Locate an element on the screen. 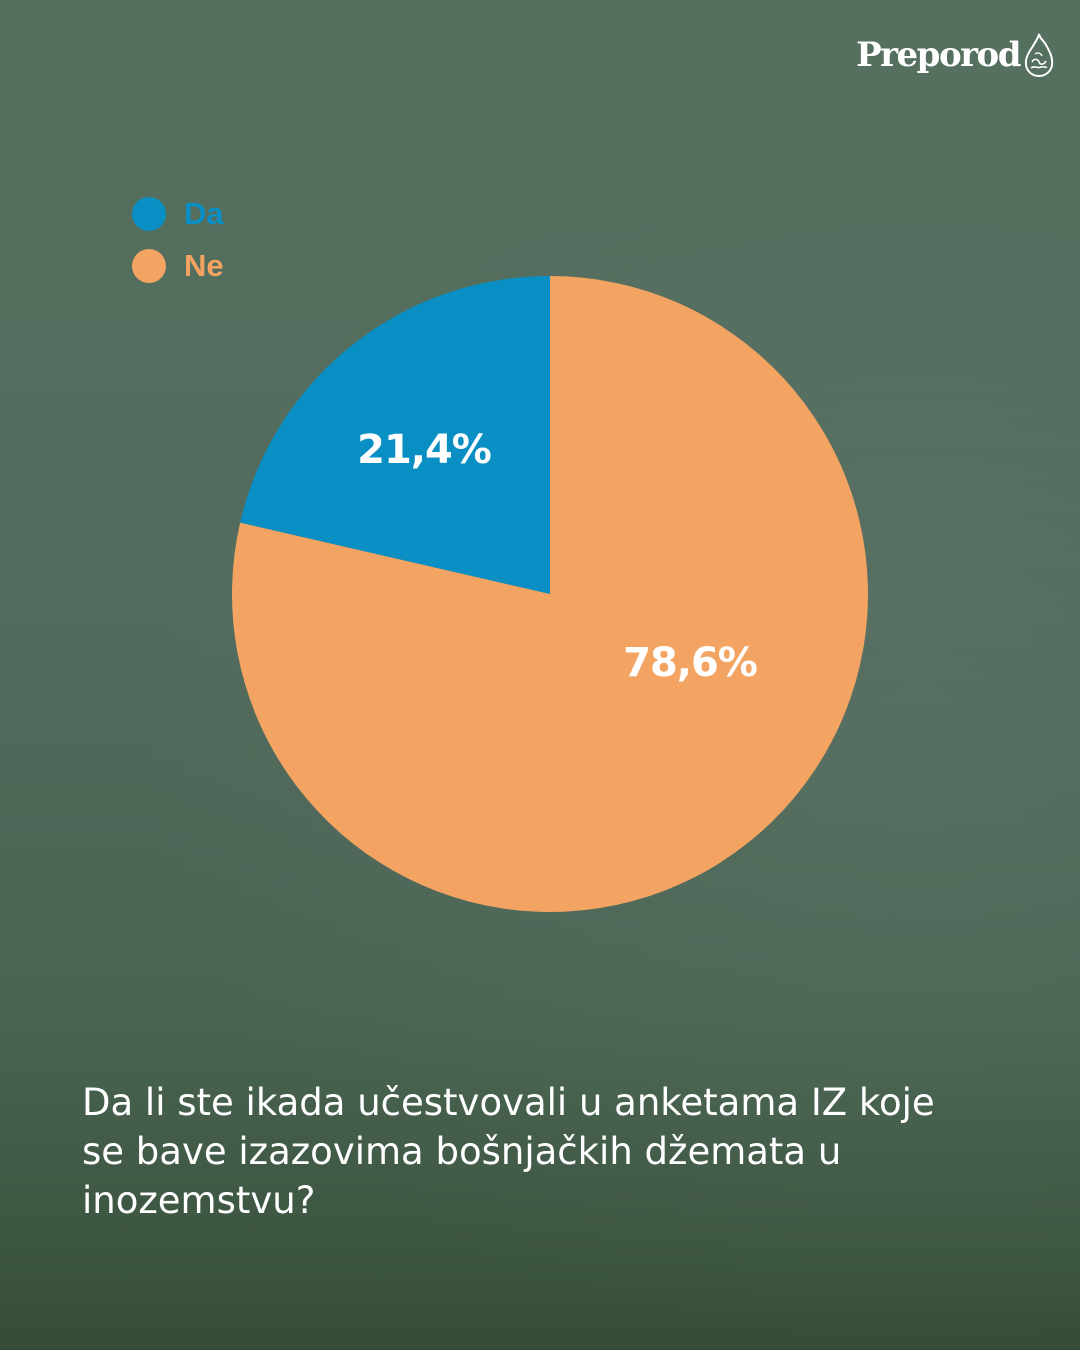 This screenshot has width=1080, height=1350. pie-slice-da is located at coordinates (395, 435).